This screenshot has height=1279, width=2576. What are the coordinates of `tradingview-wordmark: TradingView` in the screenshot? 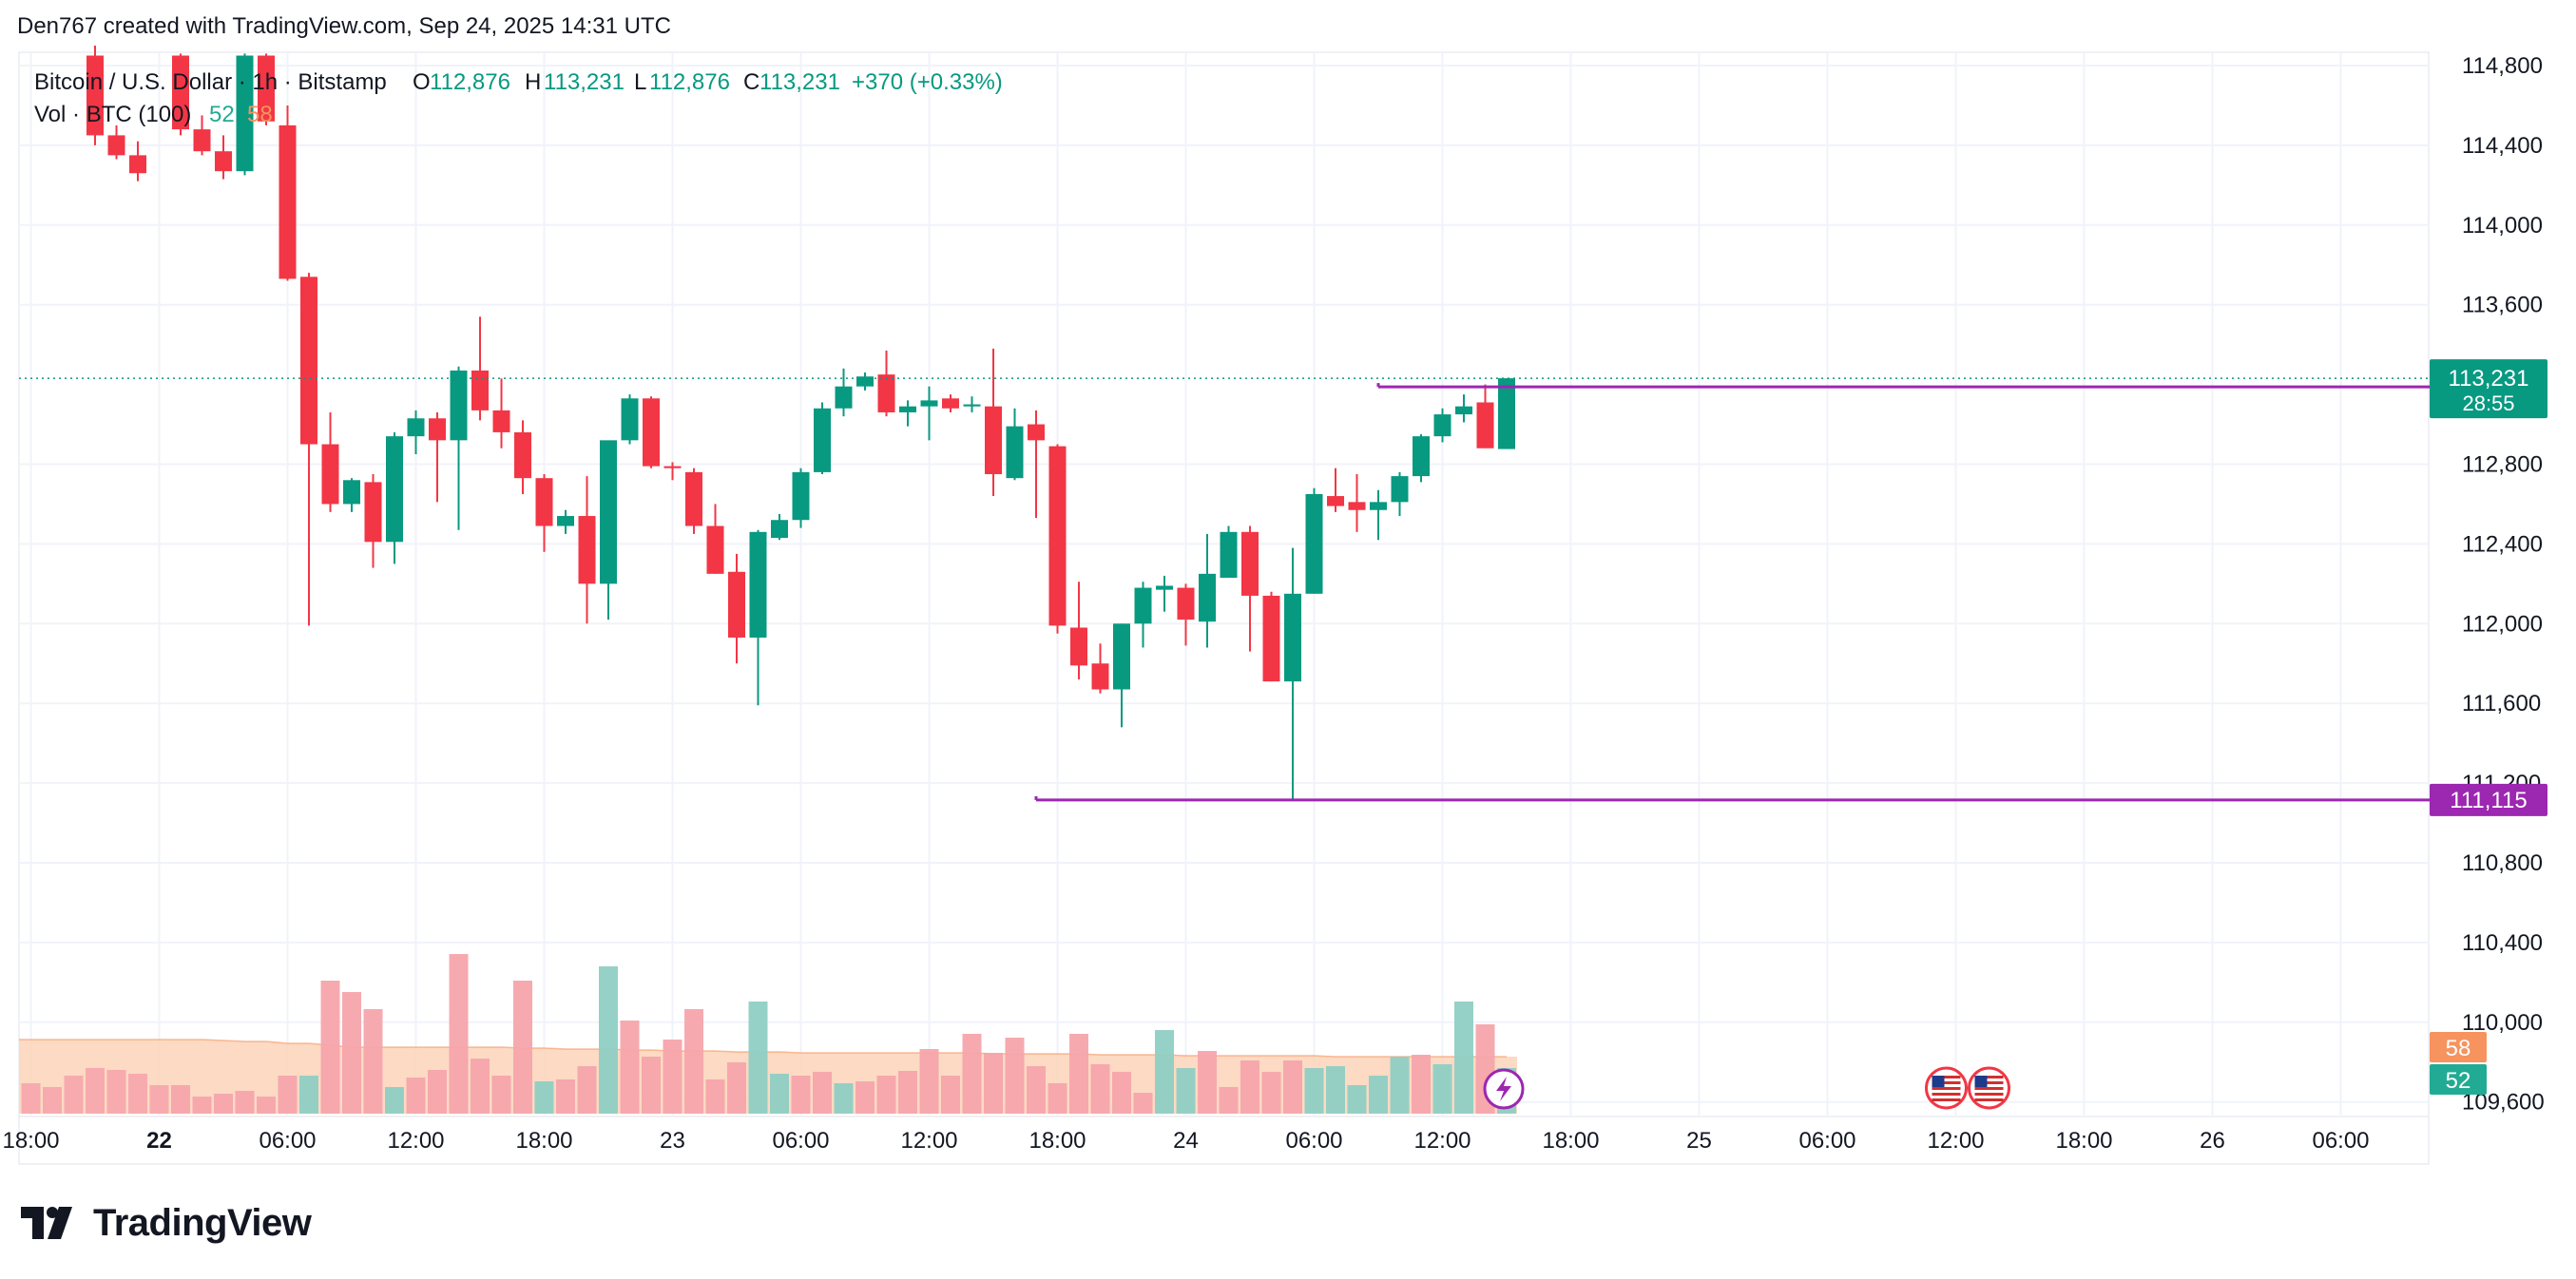 It's located at (203, 1222).